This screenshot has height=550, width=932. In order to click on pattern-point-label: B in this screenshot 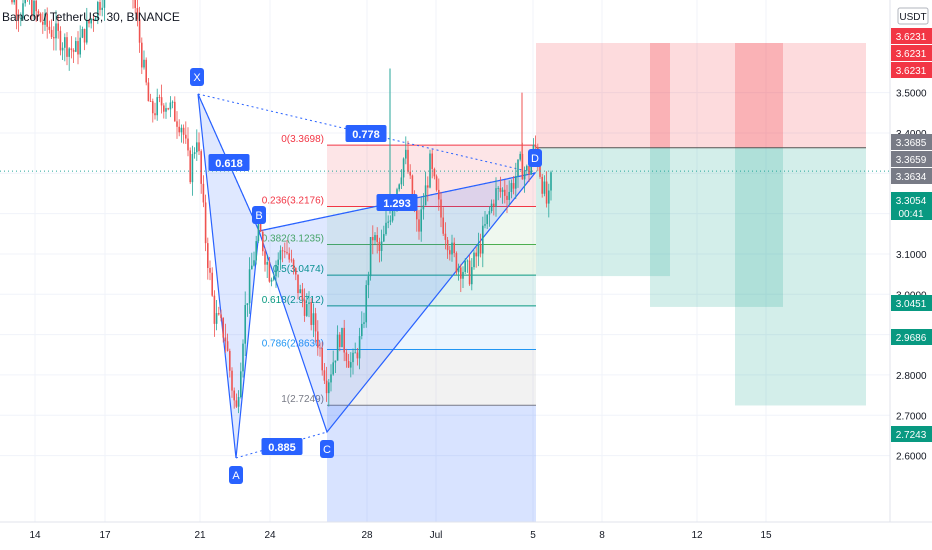, I will do `click(258, 216)`.